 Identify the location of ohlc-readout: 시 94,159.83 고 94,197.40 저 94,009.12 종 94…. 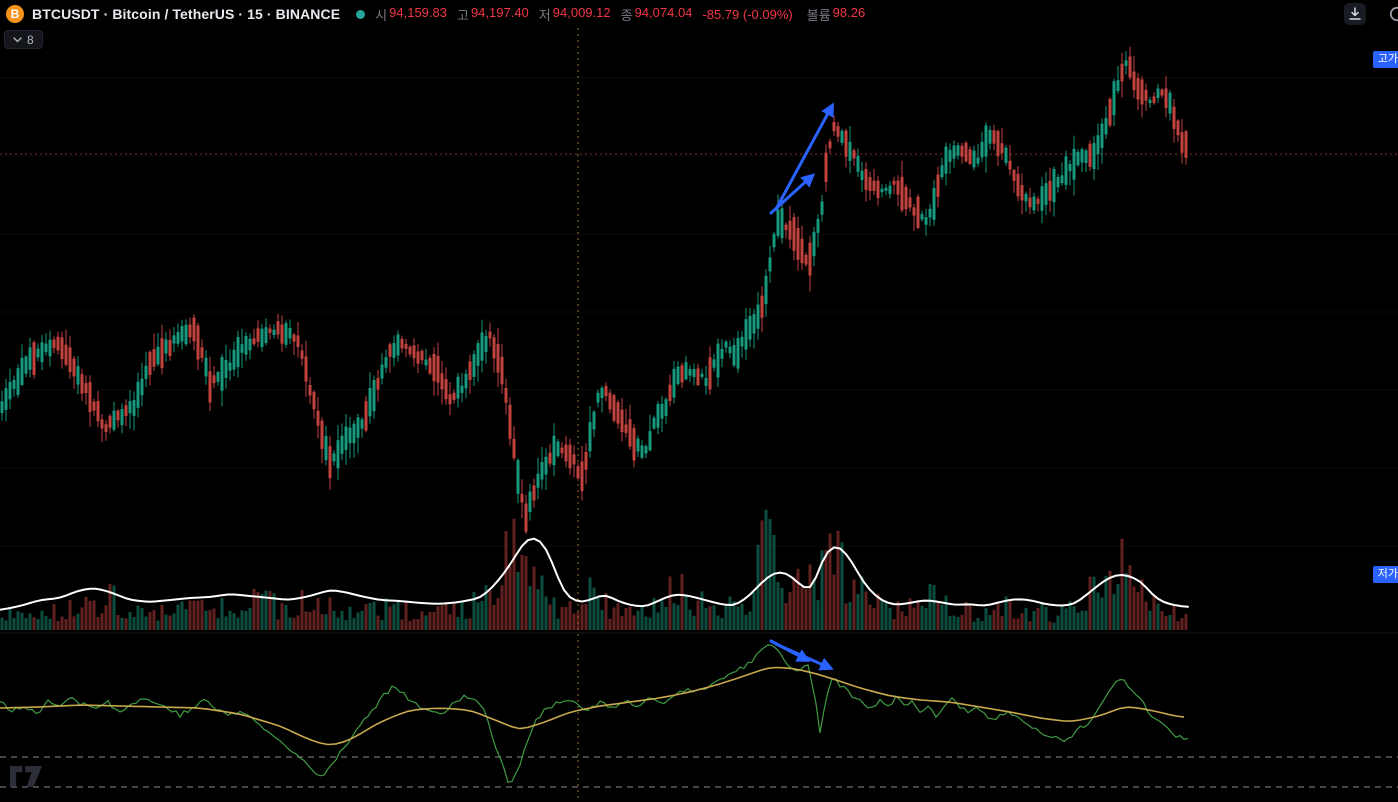
(620, 14).